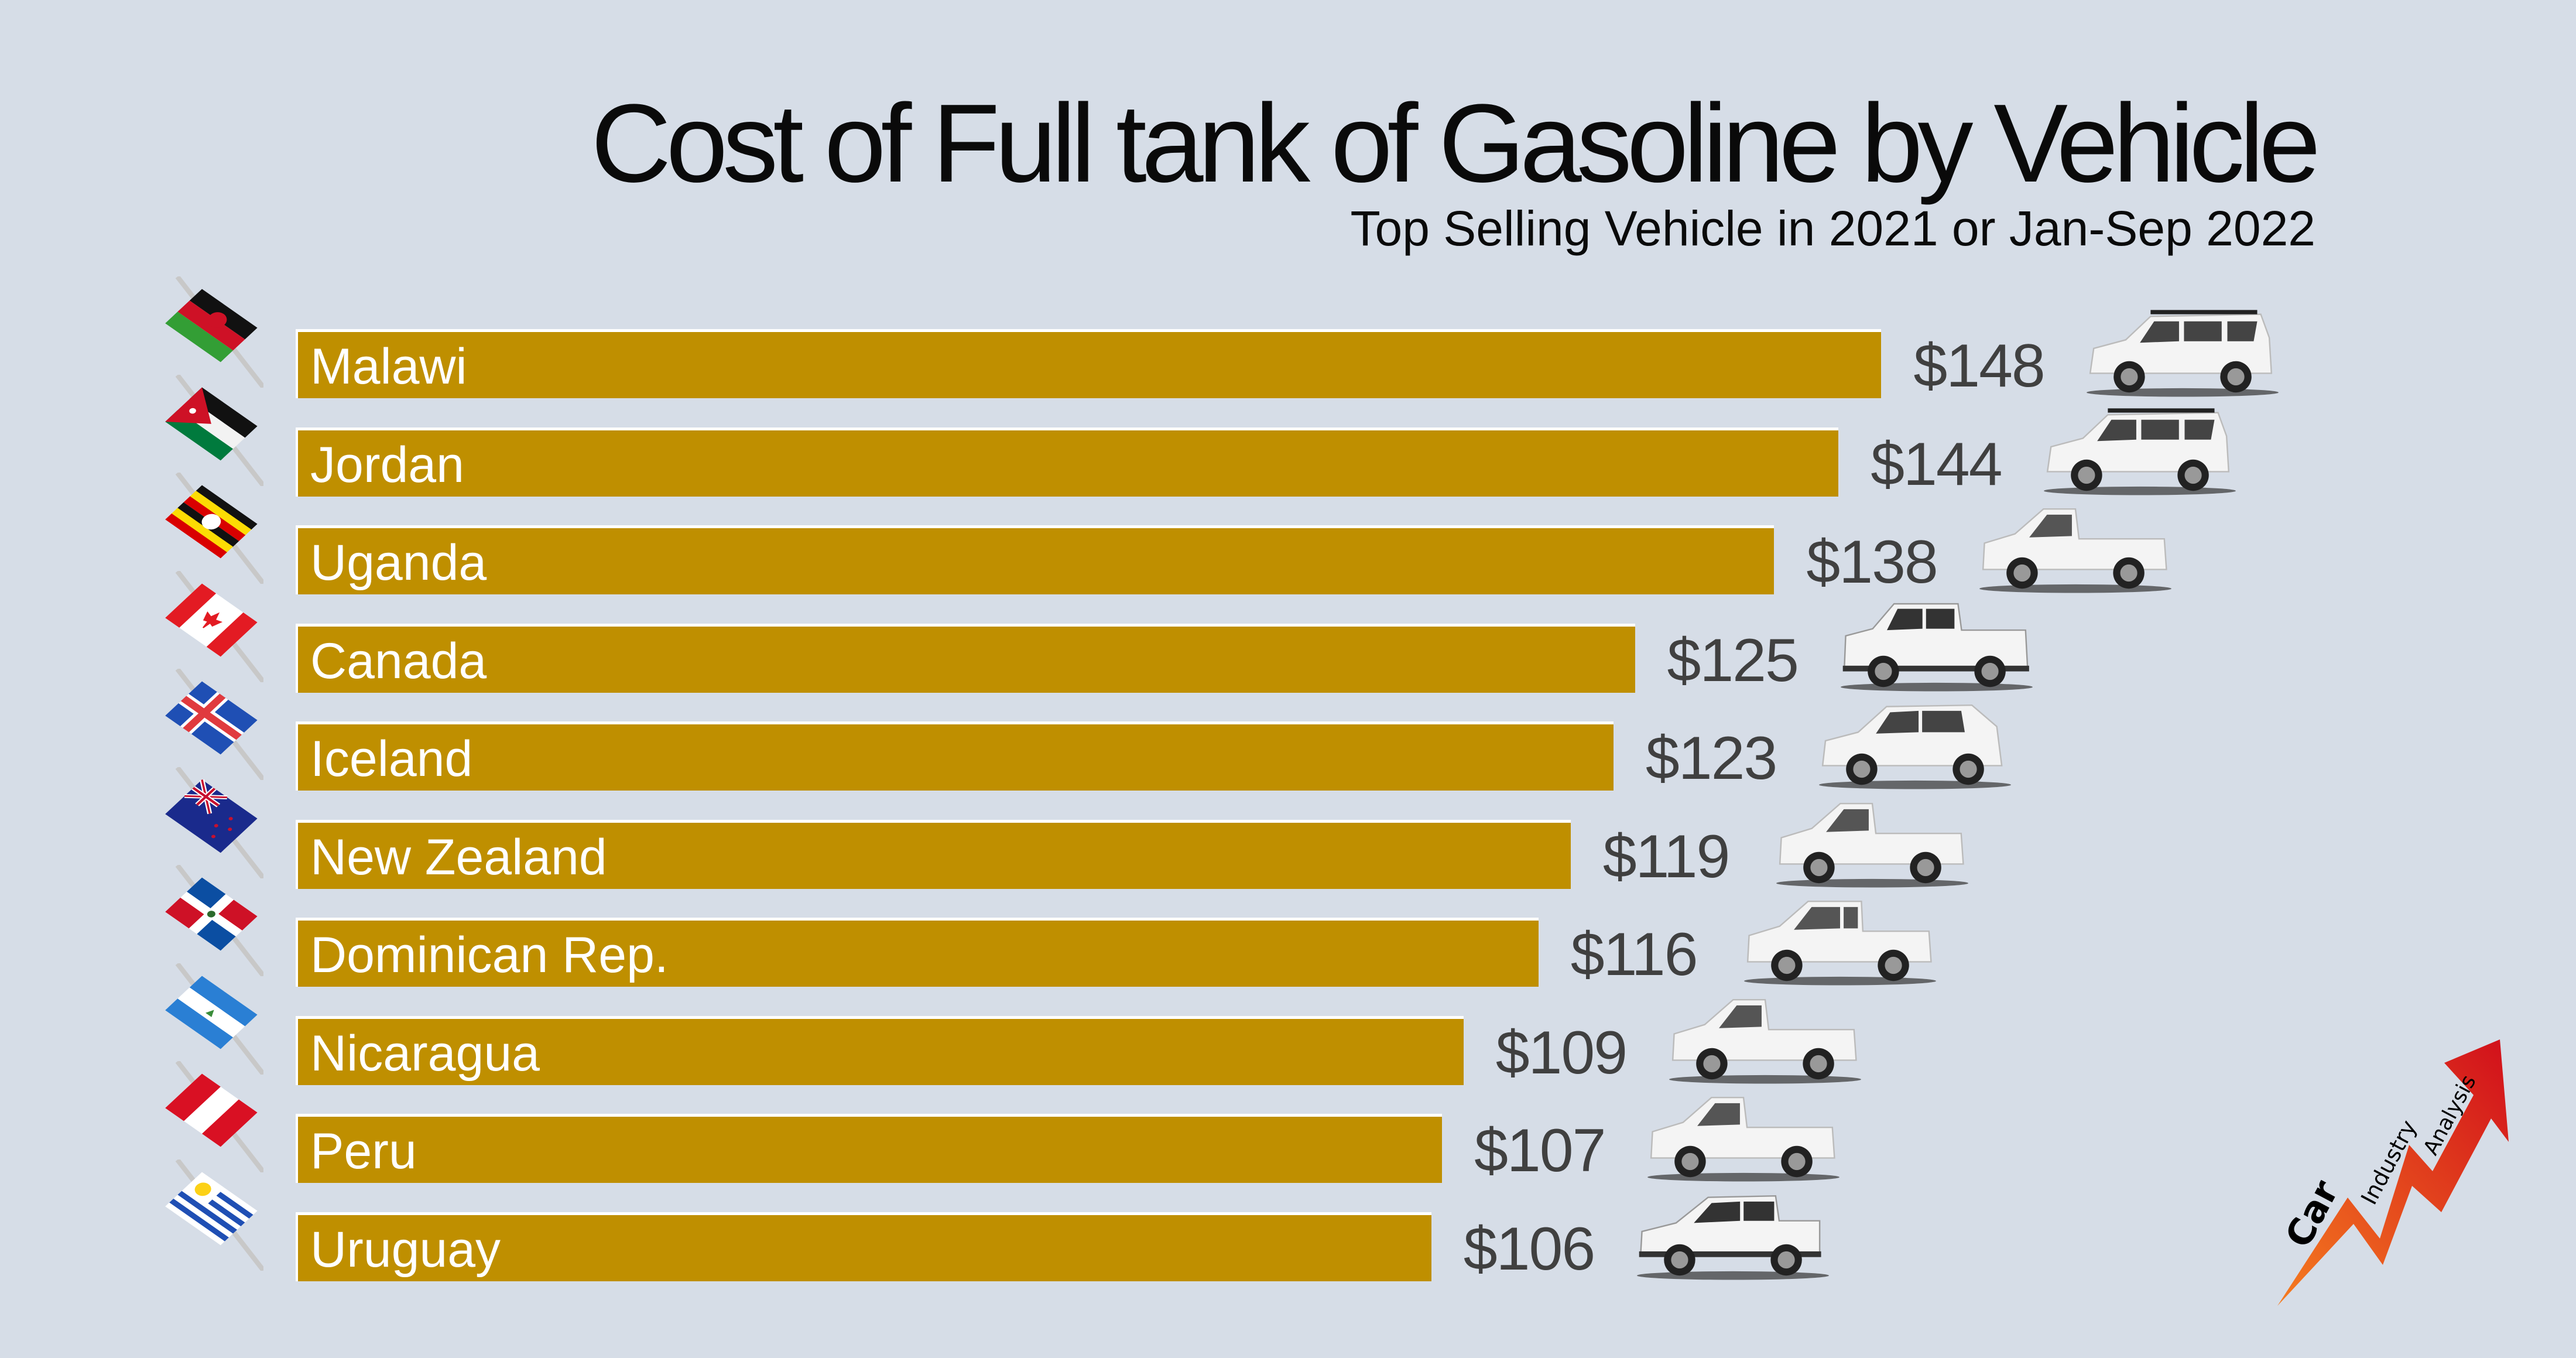 The height and width of the screenshot is (1358, 2576). What do you see at coordinates (203, 430) in the screenshot?
I see `jordan-flag-icon` at bounding box center [203, 430].